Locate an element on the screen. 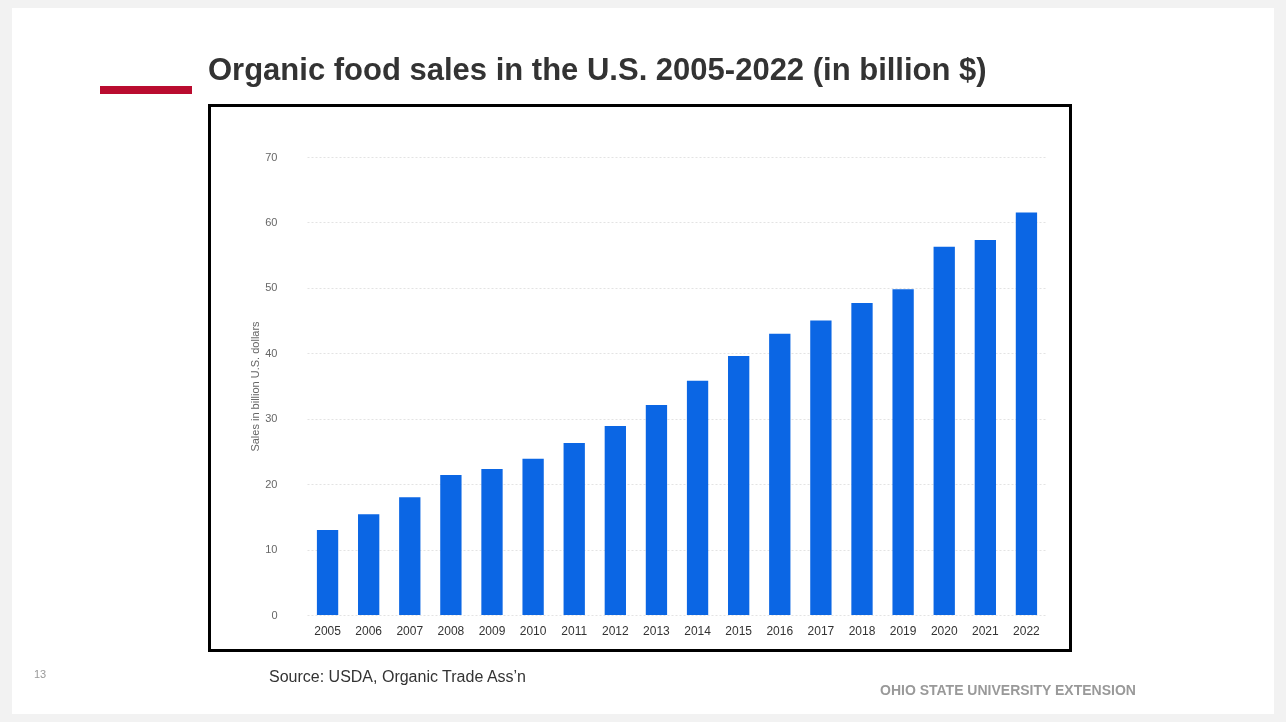 The image size is (1286, 722). y-axis-title: Sales in billion U.S. dollars is located at coordinates (255, 386).